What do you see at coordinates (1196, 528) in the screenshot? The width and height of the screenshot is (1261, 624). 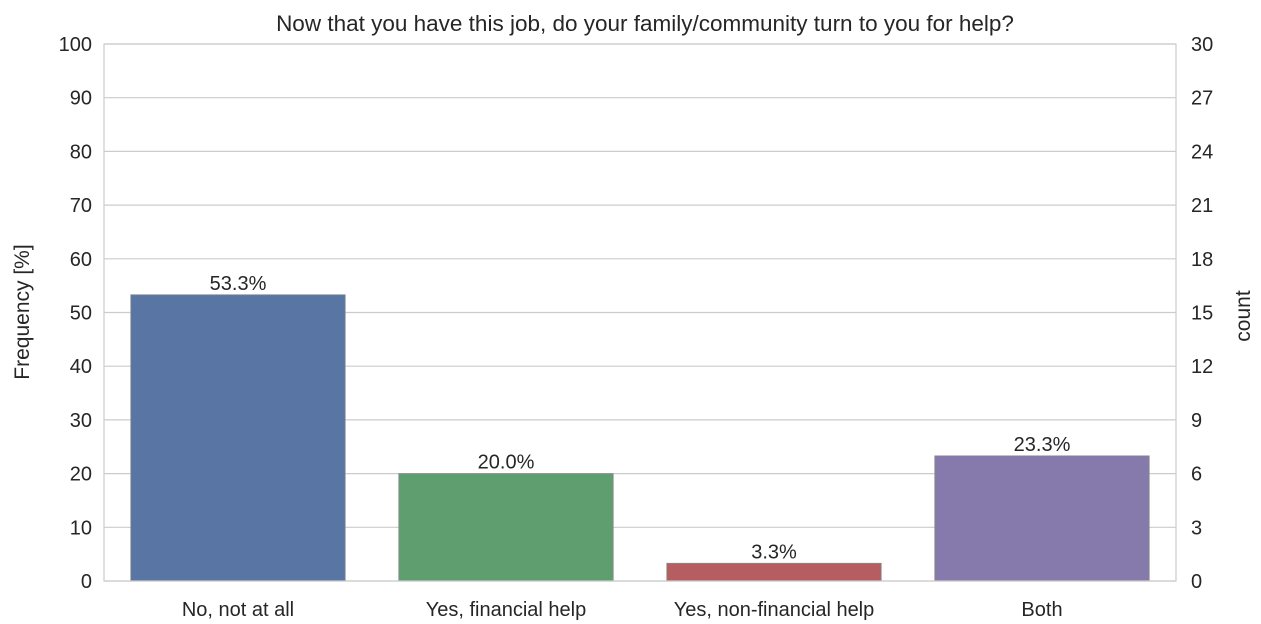 I see `y2-tick-label: 3` at bounding box center [1196, 528].